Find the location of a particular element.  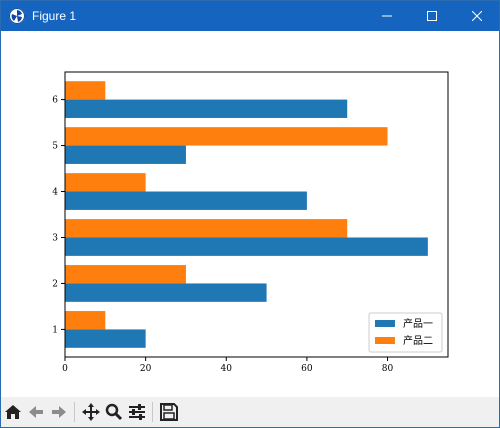

forward-icon is located at coordinates (59, 412).